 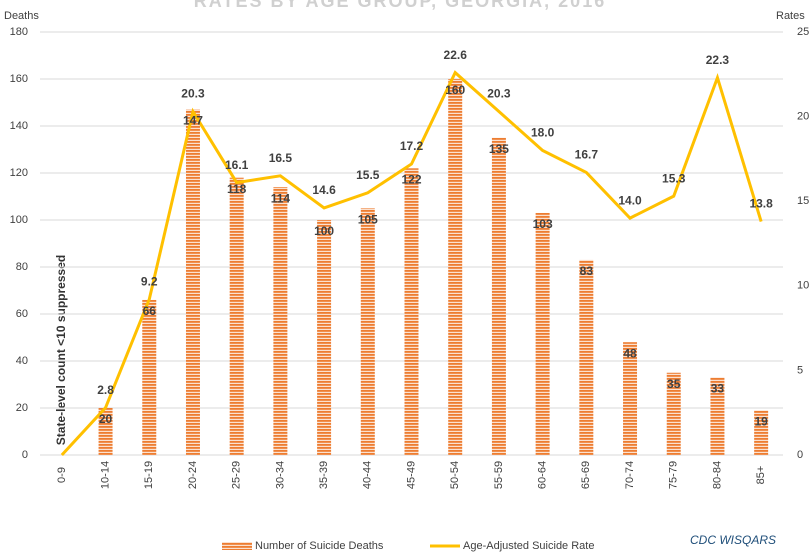 I want to click on rate-label: 16.1, so click(x=237, y=165).